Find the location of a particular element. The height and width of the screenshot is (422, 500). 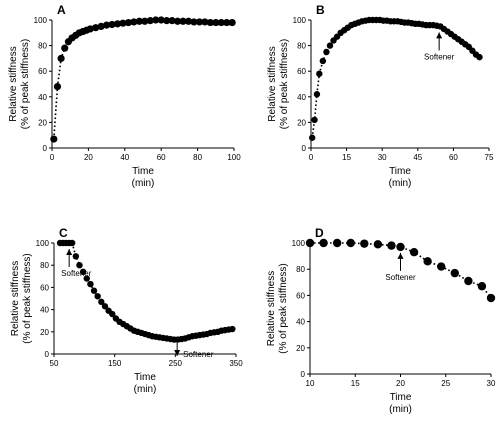

panel-b-y-tick-label: 20 is located at coordinates (301, 122).